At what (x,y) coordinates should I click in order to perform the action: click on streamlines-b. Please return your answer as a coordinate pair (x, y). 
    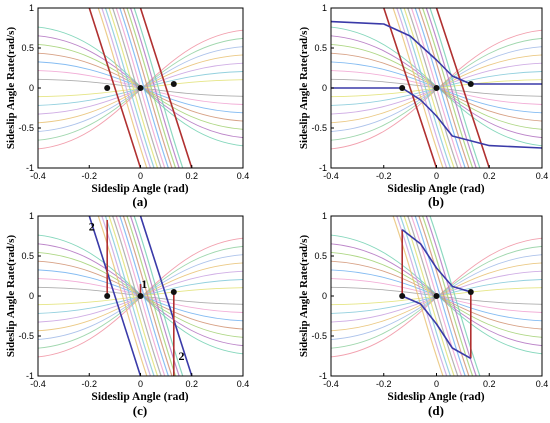
    Looking at the image, I should click on (436, 88).